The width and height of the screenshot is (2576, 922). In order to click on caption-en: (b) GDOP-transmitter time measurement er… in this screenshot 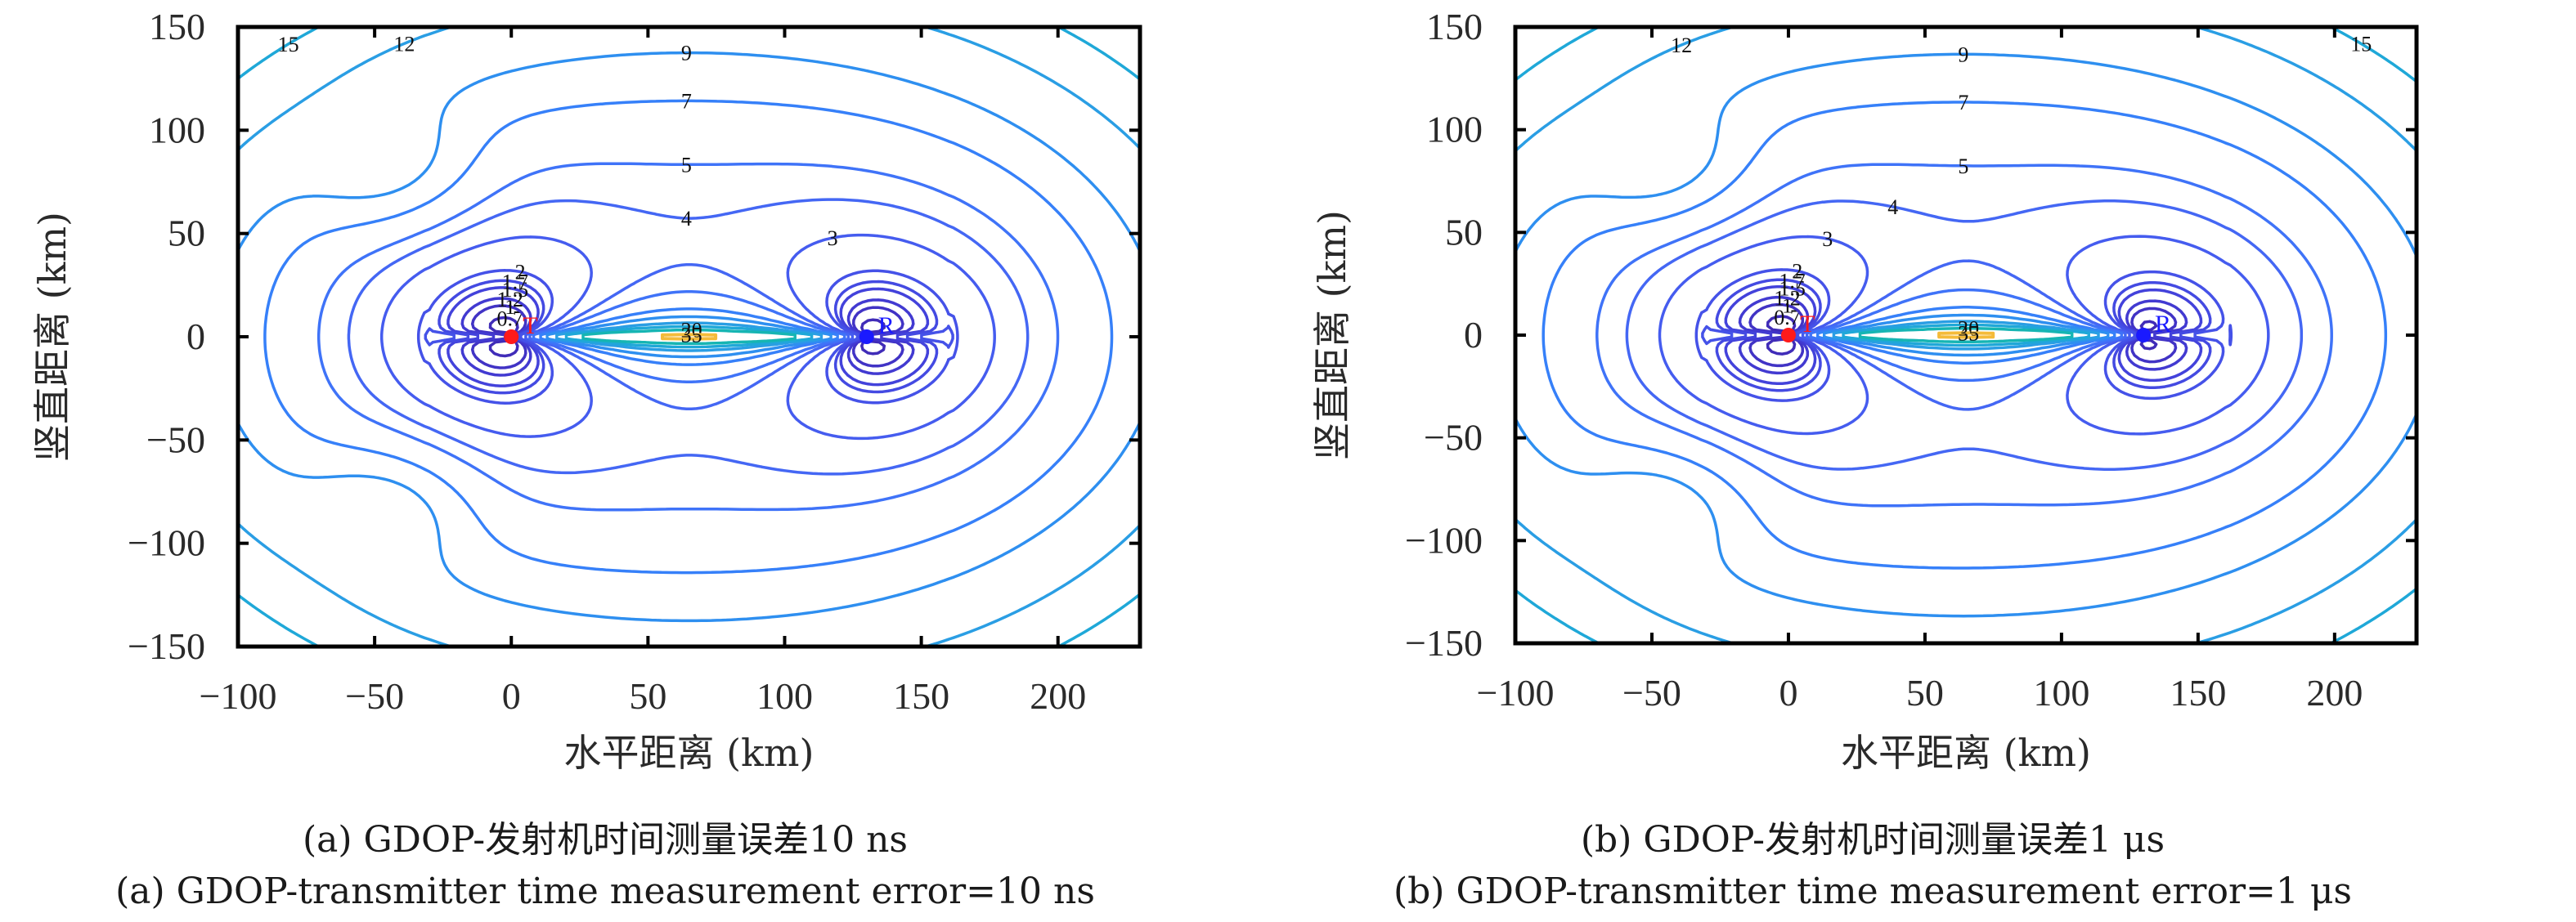, I will do `click(1873, 892)`.